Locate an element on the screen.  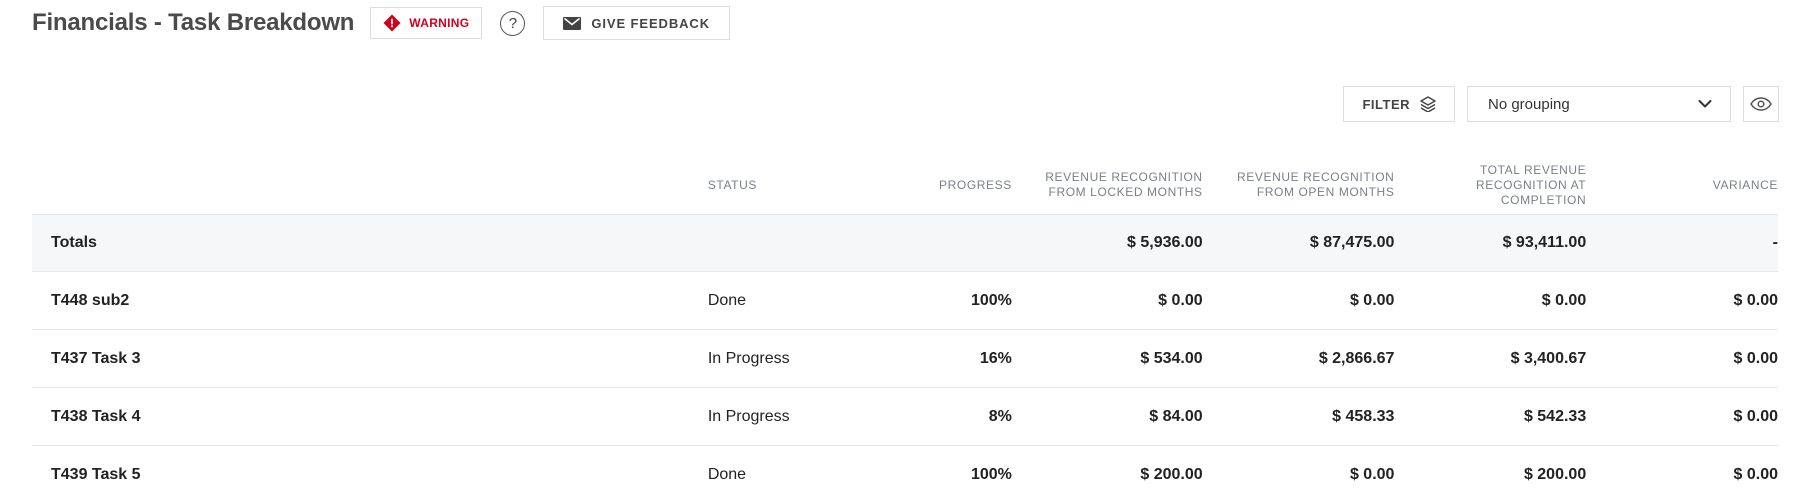
mail-icon is located at coordinates (572, 23).